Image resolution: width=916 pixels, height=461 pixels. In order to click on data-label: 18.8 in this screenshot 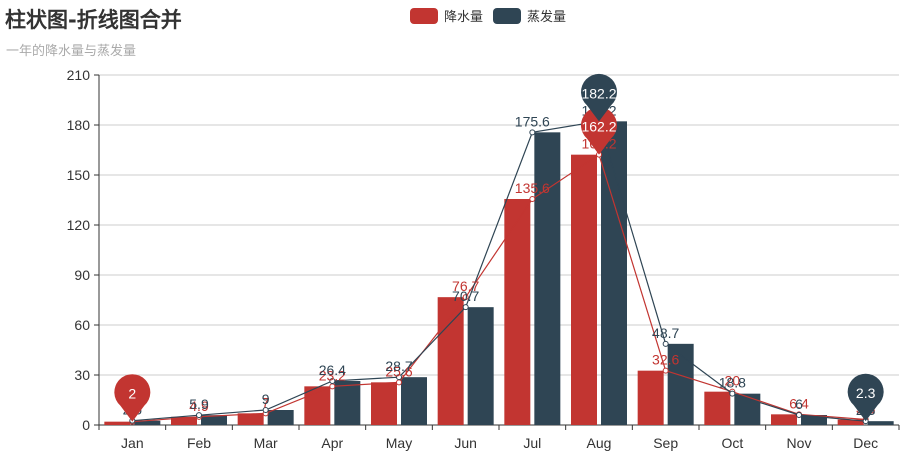, I will do `click(732, 383)`.